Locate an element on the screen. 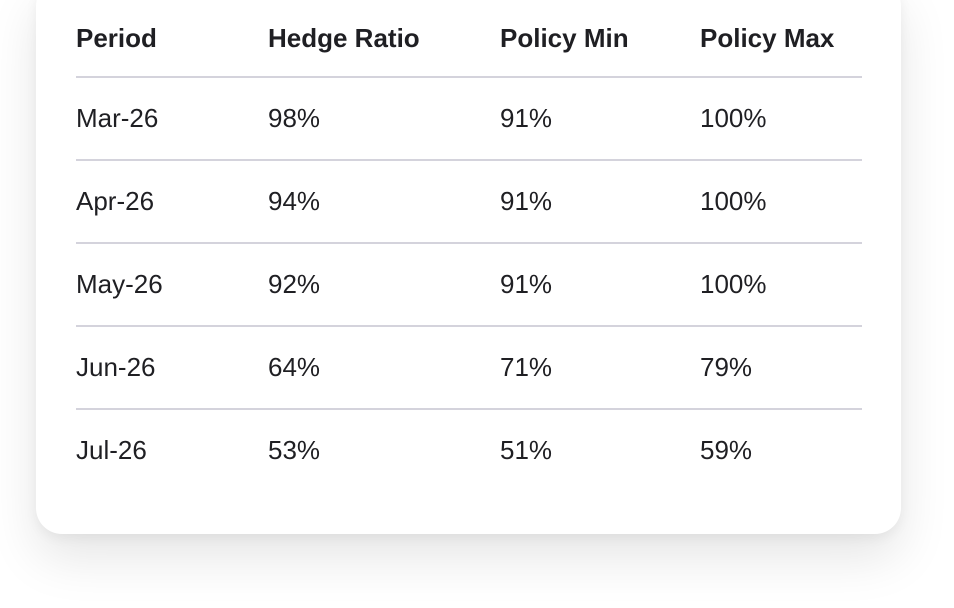 This screenshot has height=608, width=954. percent-cell: 71% is located at coordinates (600, 368).